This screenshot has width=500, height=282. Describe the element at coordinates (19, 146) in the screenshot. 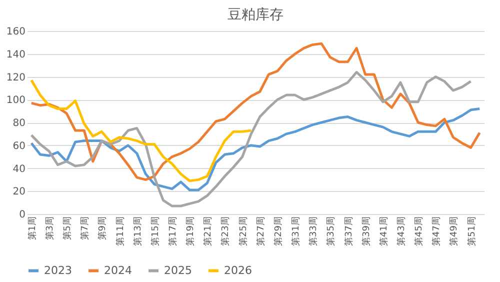

I see `y-tick-label: 60` at that location.